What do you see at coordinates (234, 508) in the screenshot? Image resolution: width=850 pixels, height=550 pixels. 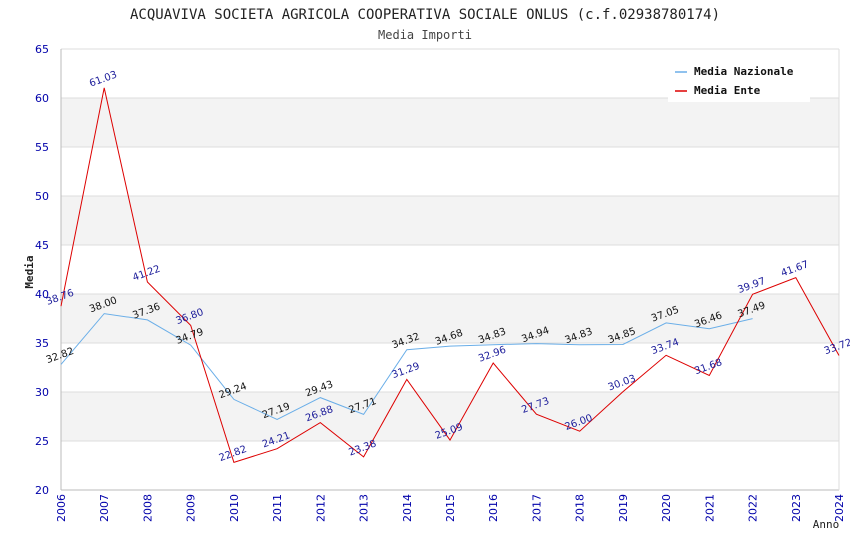 I see `x-tick-label: 2010` at bounding box center [234, 508].